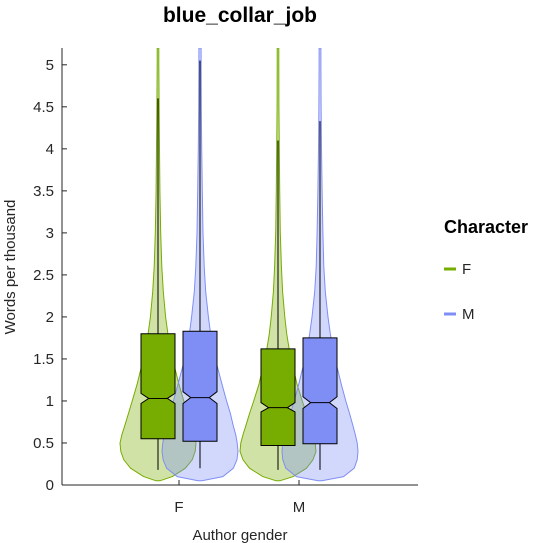 This screenshot has height=543, width=549. What do you see at coordinates (200, 386) in the screenshot?
I see `box-m-f` at bounding box center [200, 386].